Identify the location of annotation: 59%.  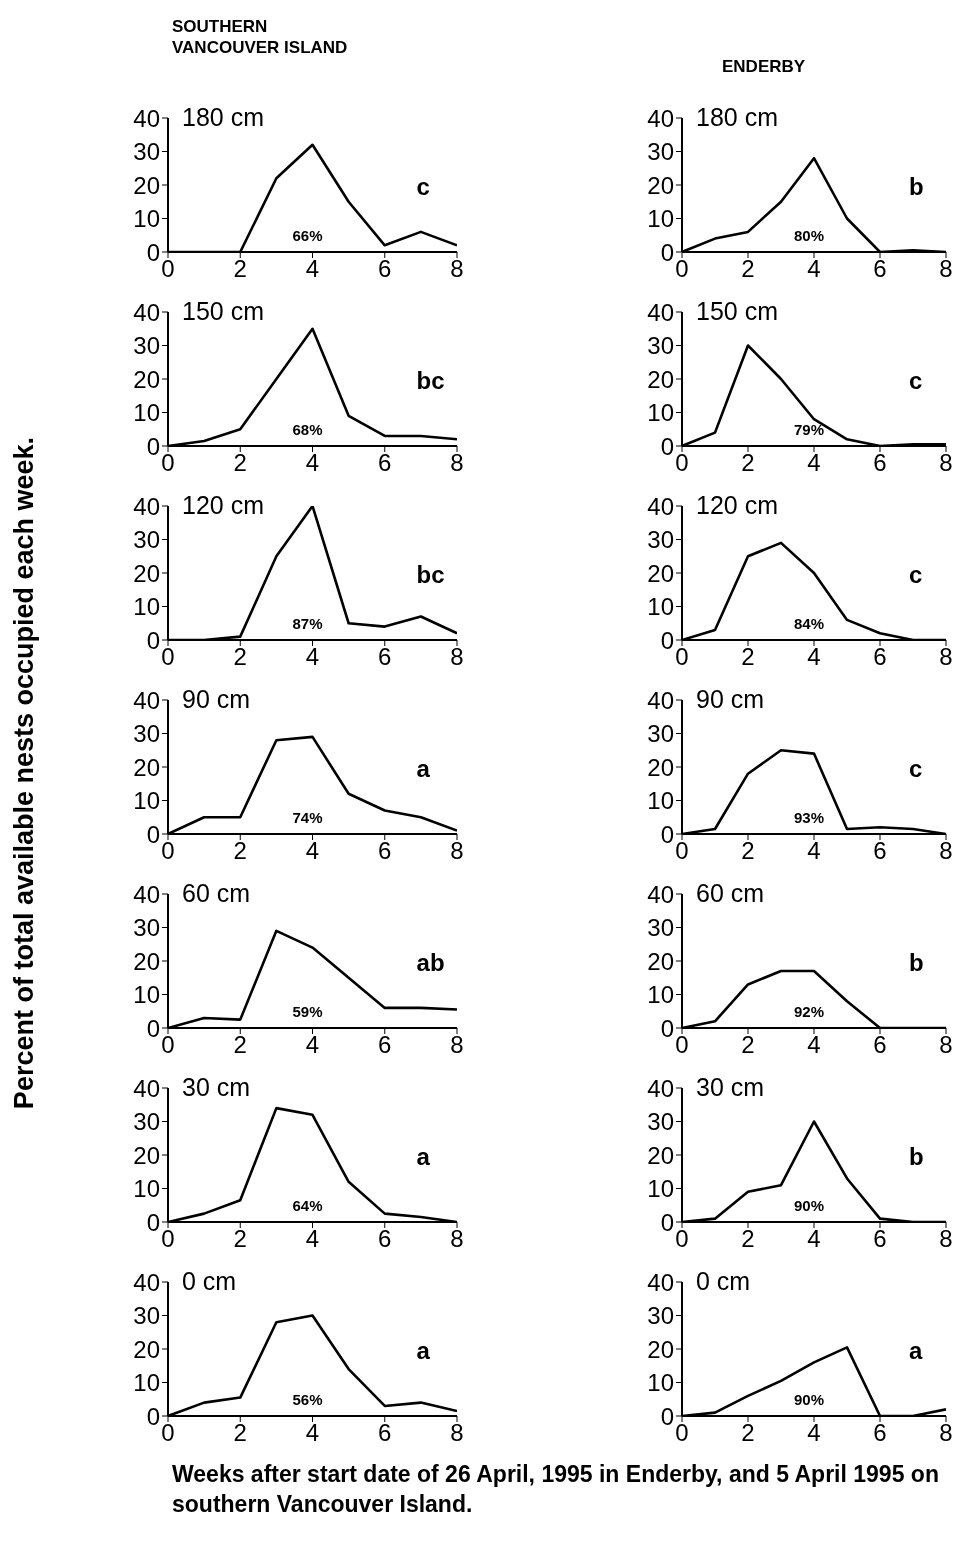
(307, 1012).